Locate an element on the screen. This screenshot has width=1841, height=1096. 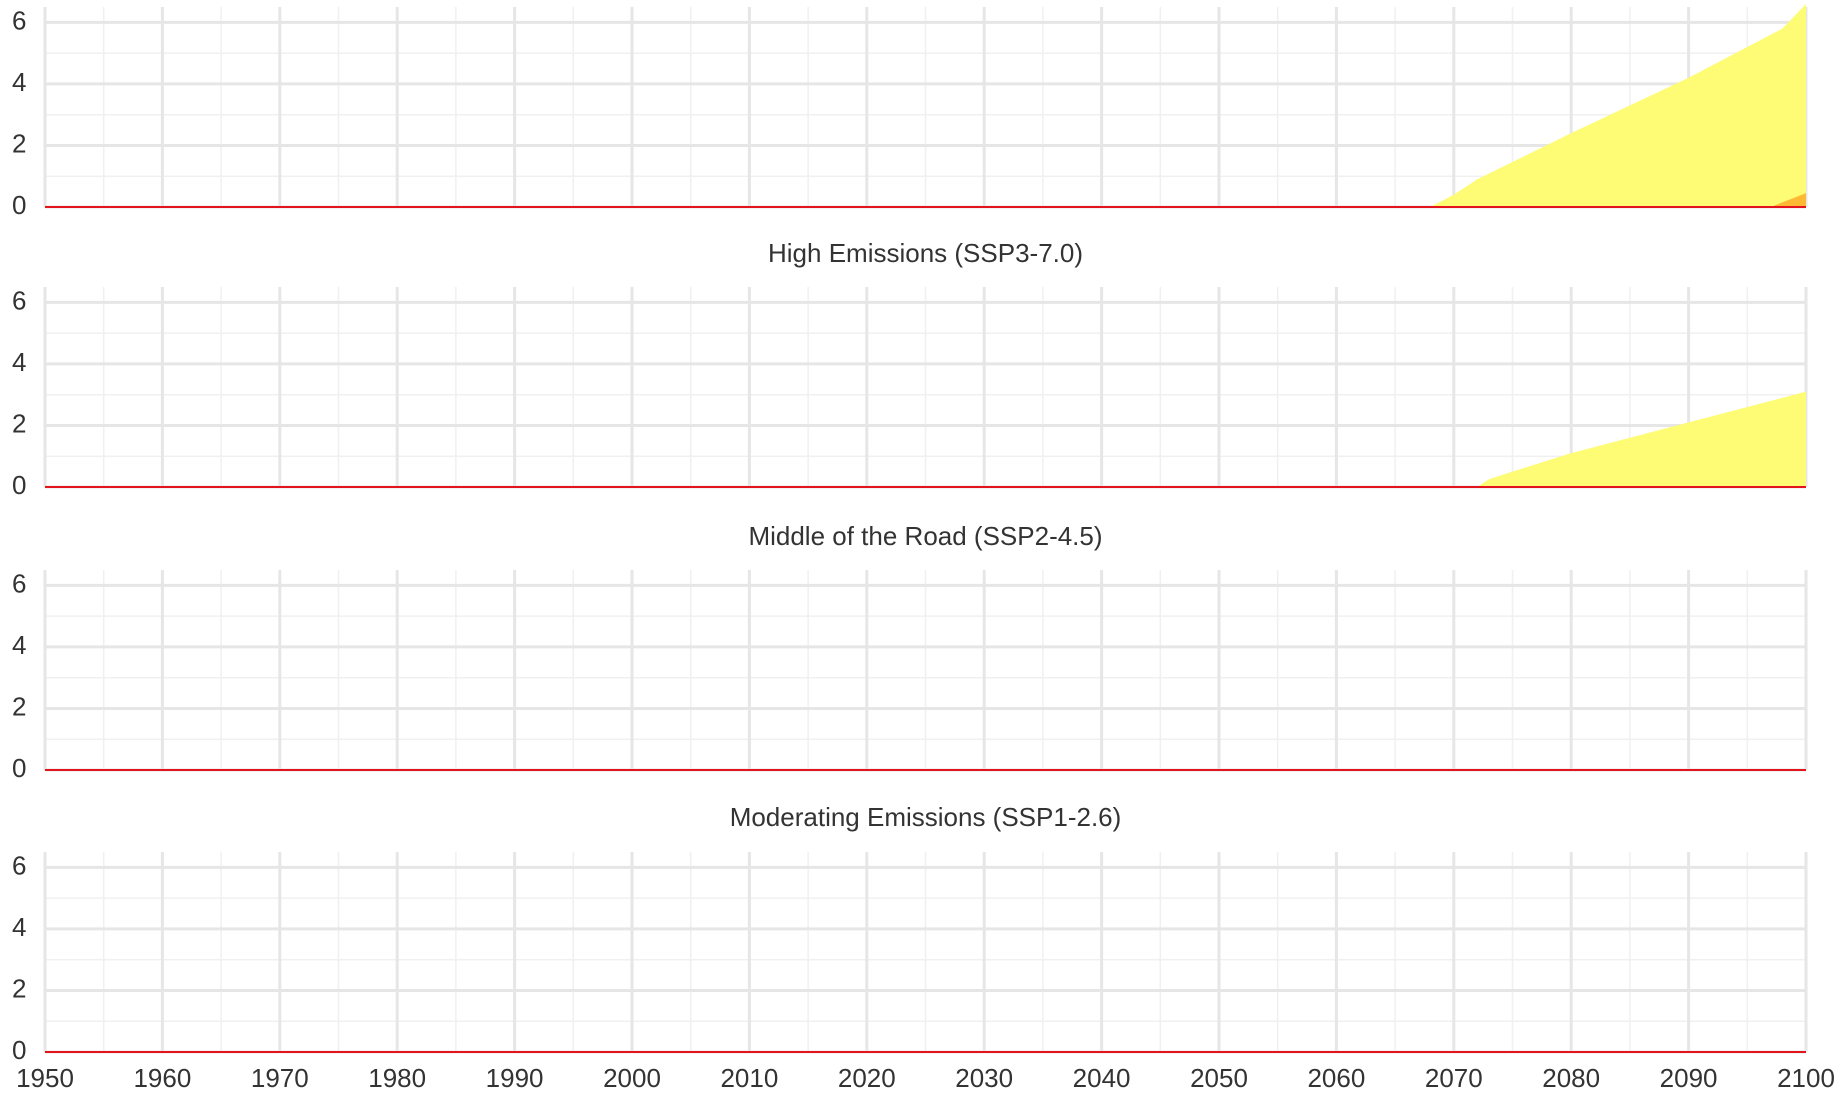
x-tick-label: 1980 is located at coordinates (397, 1078).